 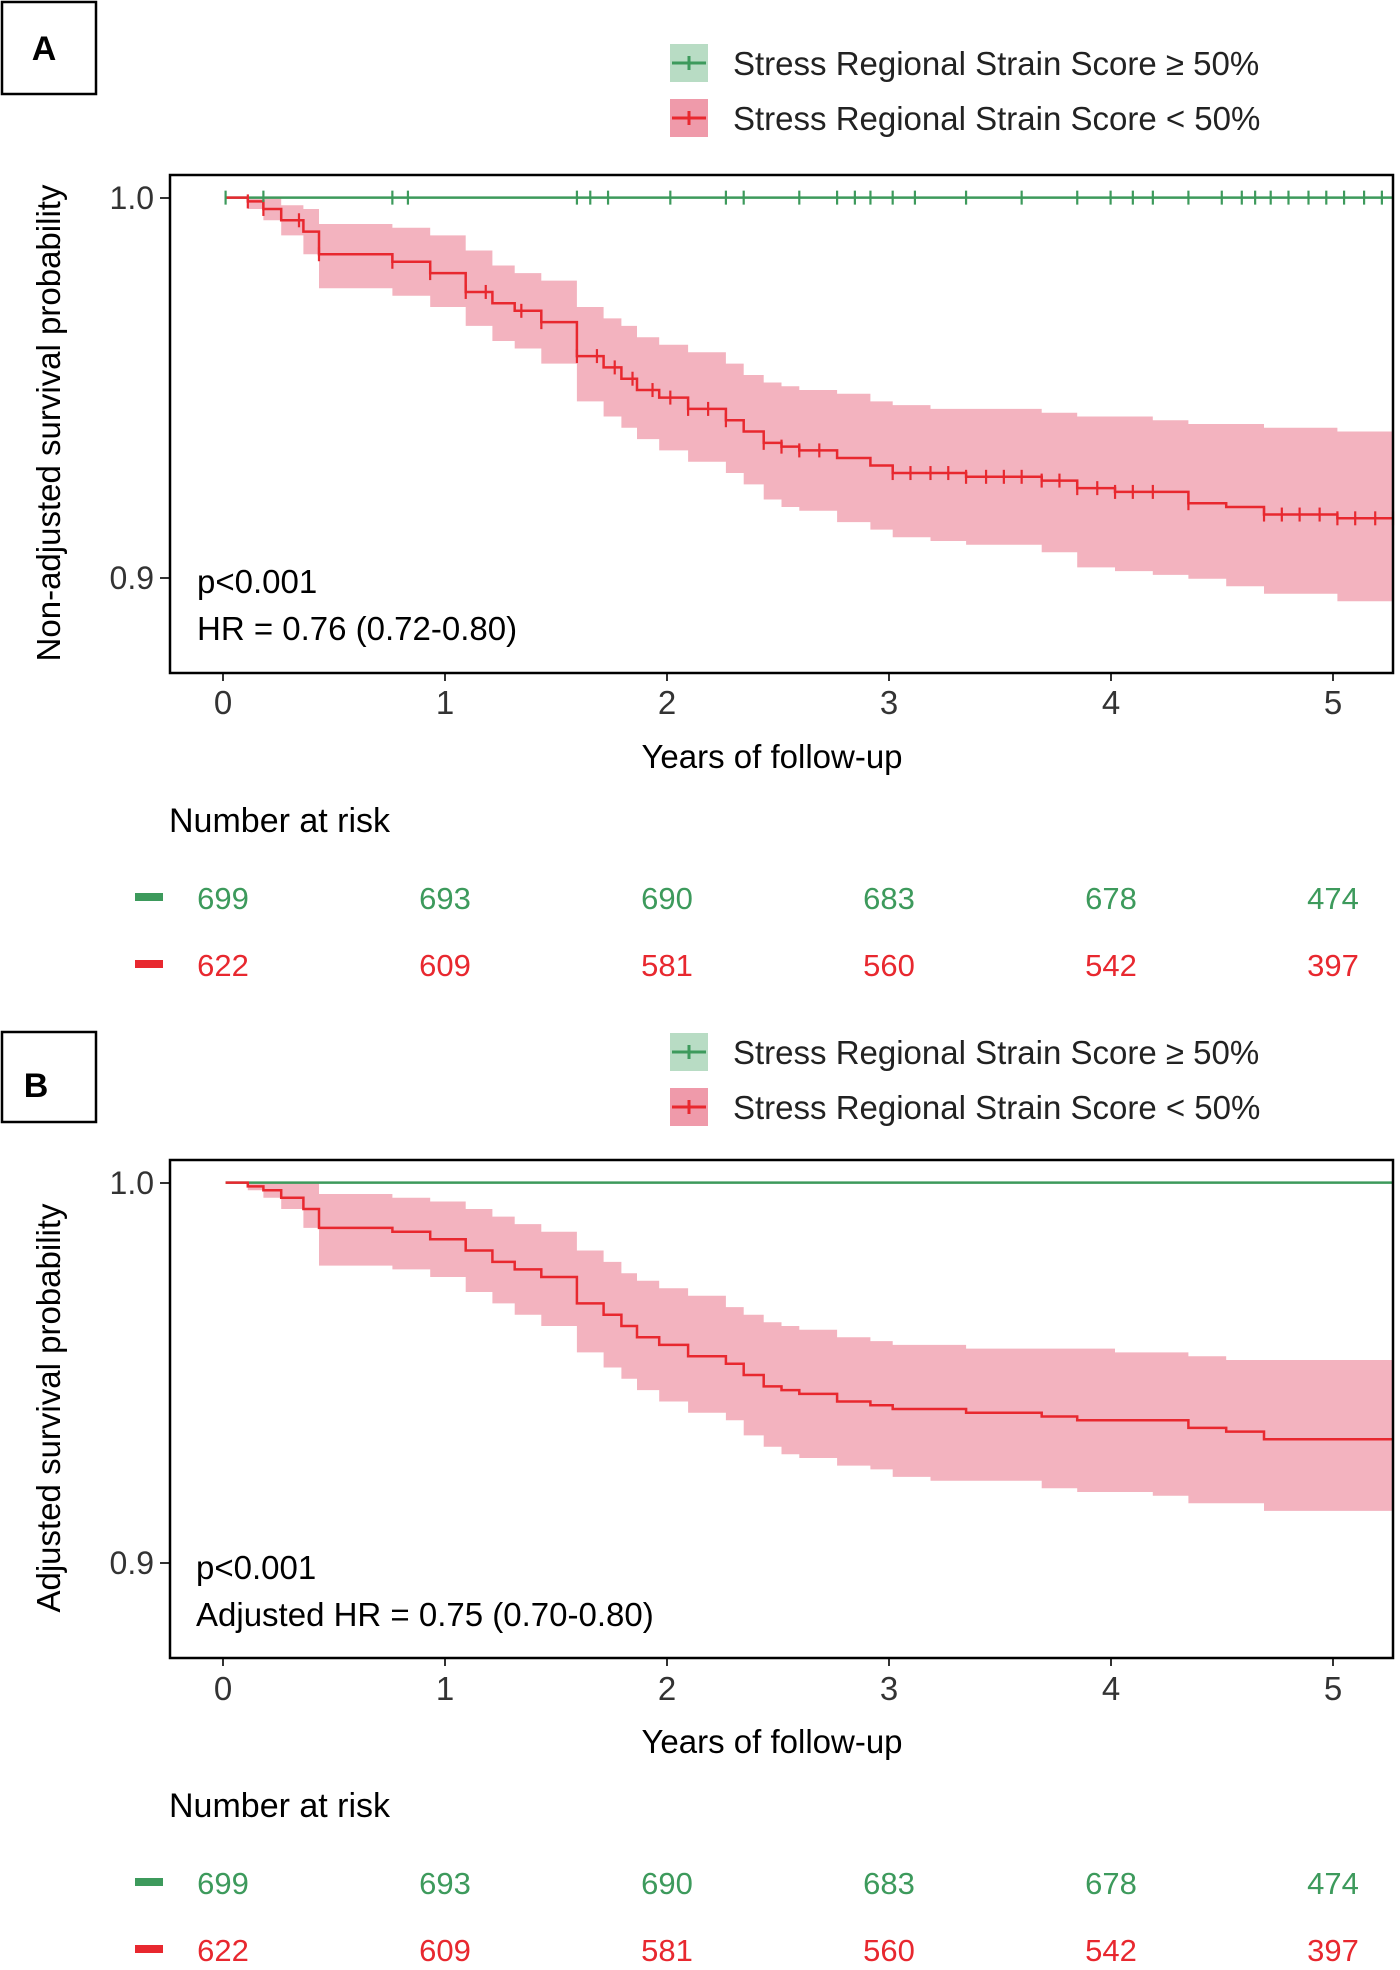 I want to click on ci-band, so click(x=809, y=1346).